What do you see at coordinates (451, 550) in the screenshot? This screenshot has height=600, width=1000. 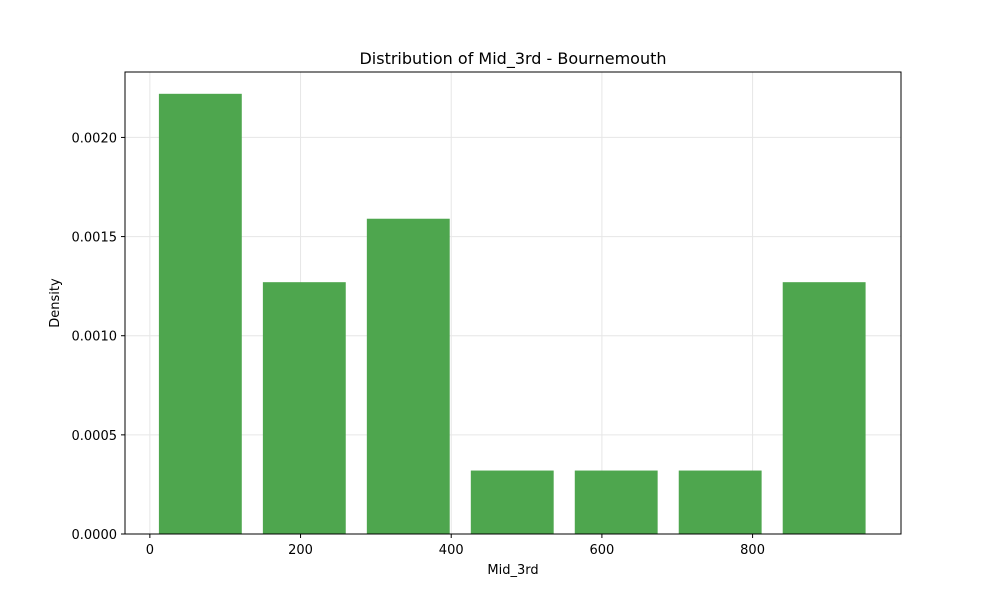 I see `x-tick-label: 400` at bounding box center [451, 550].